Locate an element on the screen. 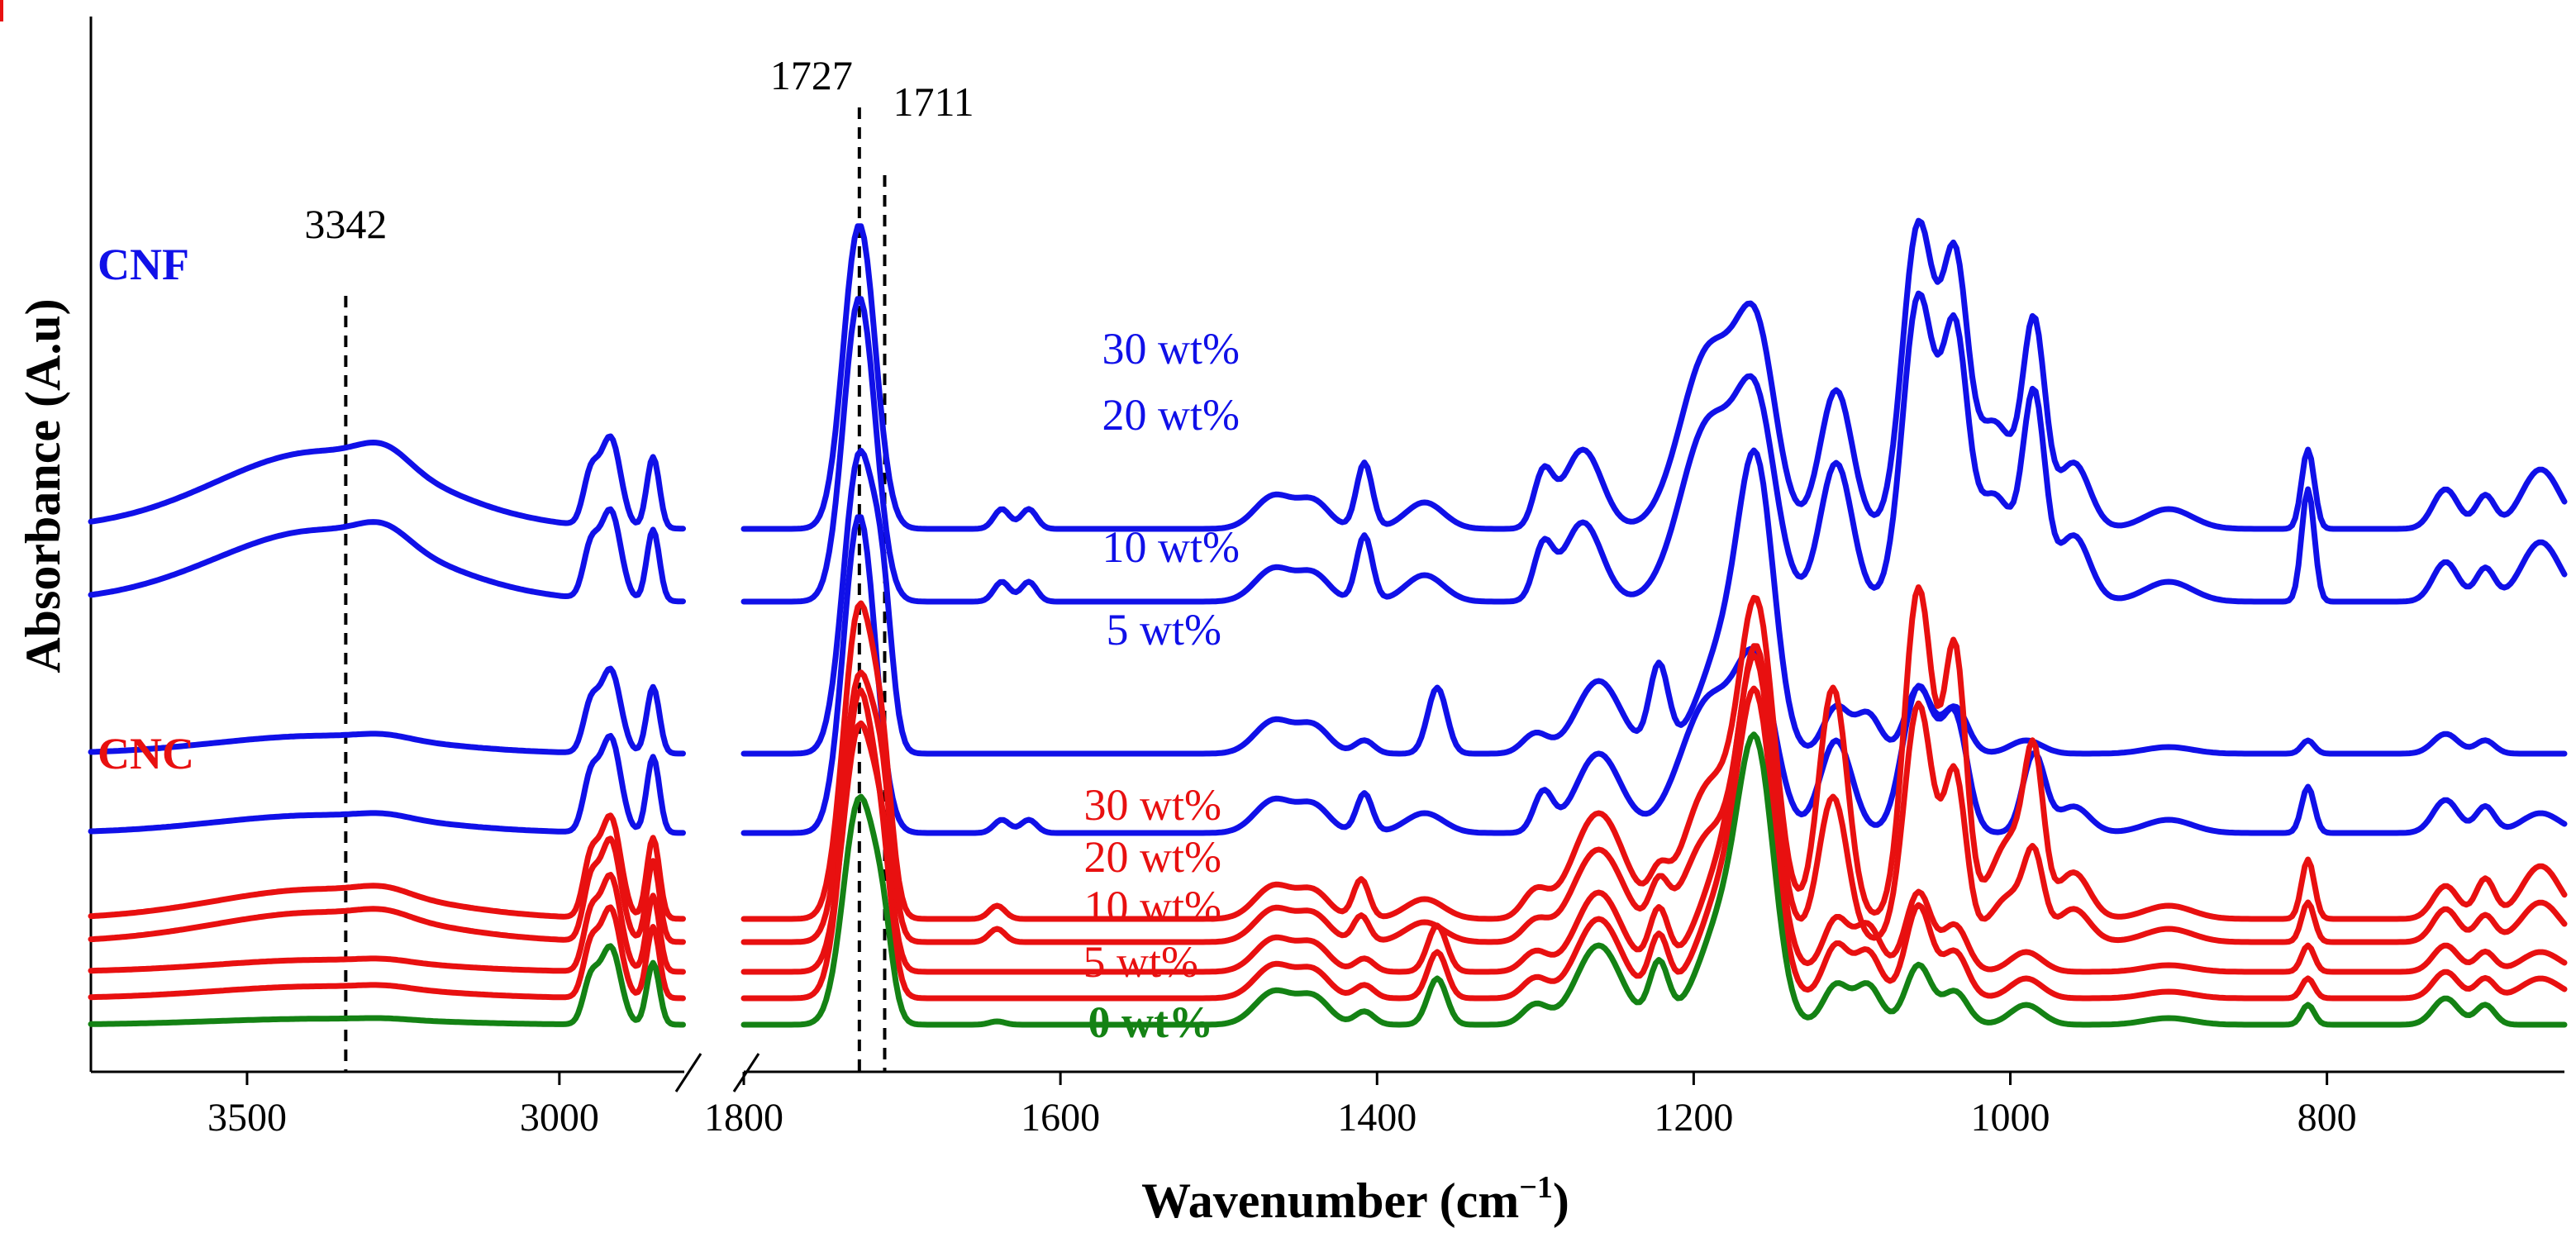  x-tick-label: 1200 is located at coordinates (1694, 1118).